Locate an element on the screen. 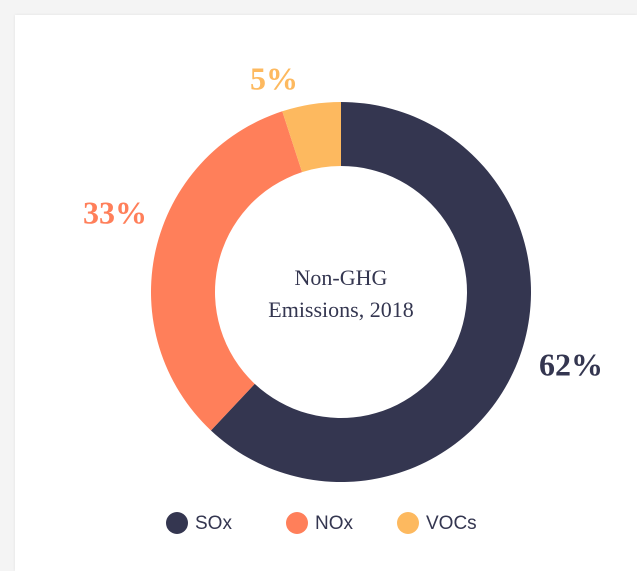 This screenshot has width=637, height=571. legend-label: SOx is located at coordinates (213, 523).